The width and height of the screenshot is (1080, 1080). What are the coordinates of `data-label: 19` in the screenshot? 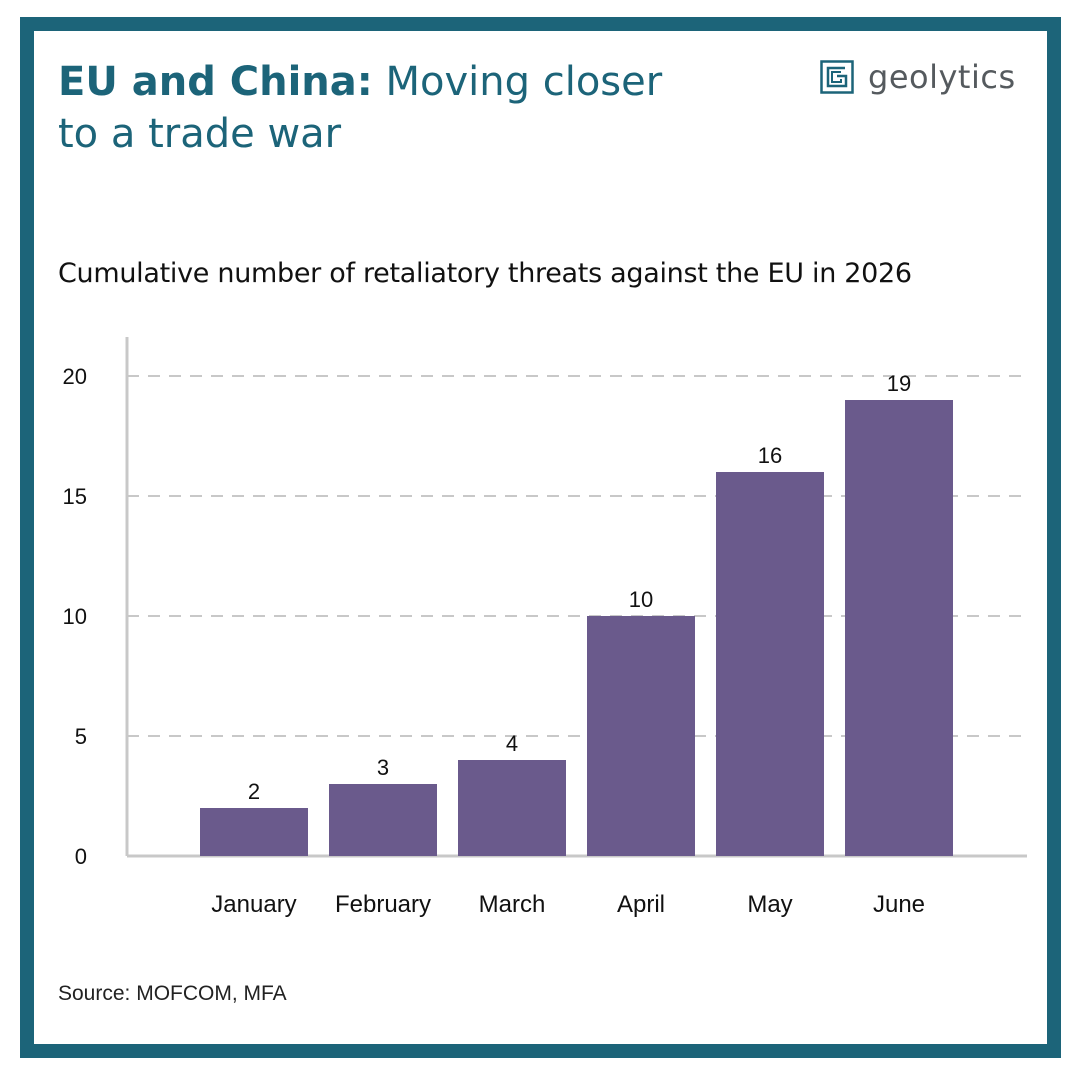 It's located at (899, 383).